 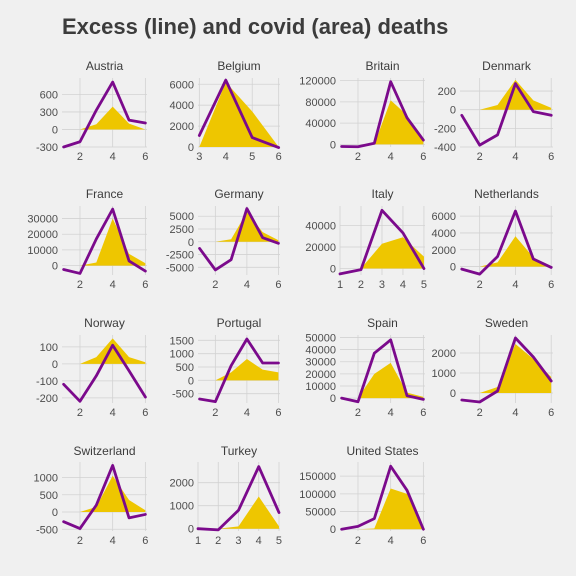 What do you see at coordinates (493, 367) in the screenshot?
I see `panel-sweden: Sweden 2 4 6 0 1000 2000` at bounding box center [493, 367].